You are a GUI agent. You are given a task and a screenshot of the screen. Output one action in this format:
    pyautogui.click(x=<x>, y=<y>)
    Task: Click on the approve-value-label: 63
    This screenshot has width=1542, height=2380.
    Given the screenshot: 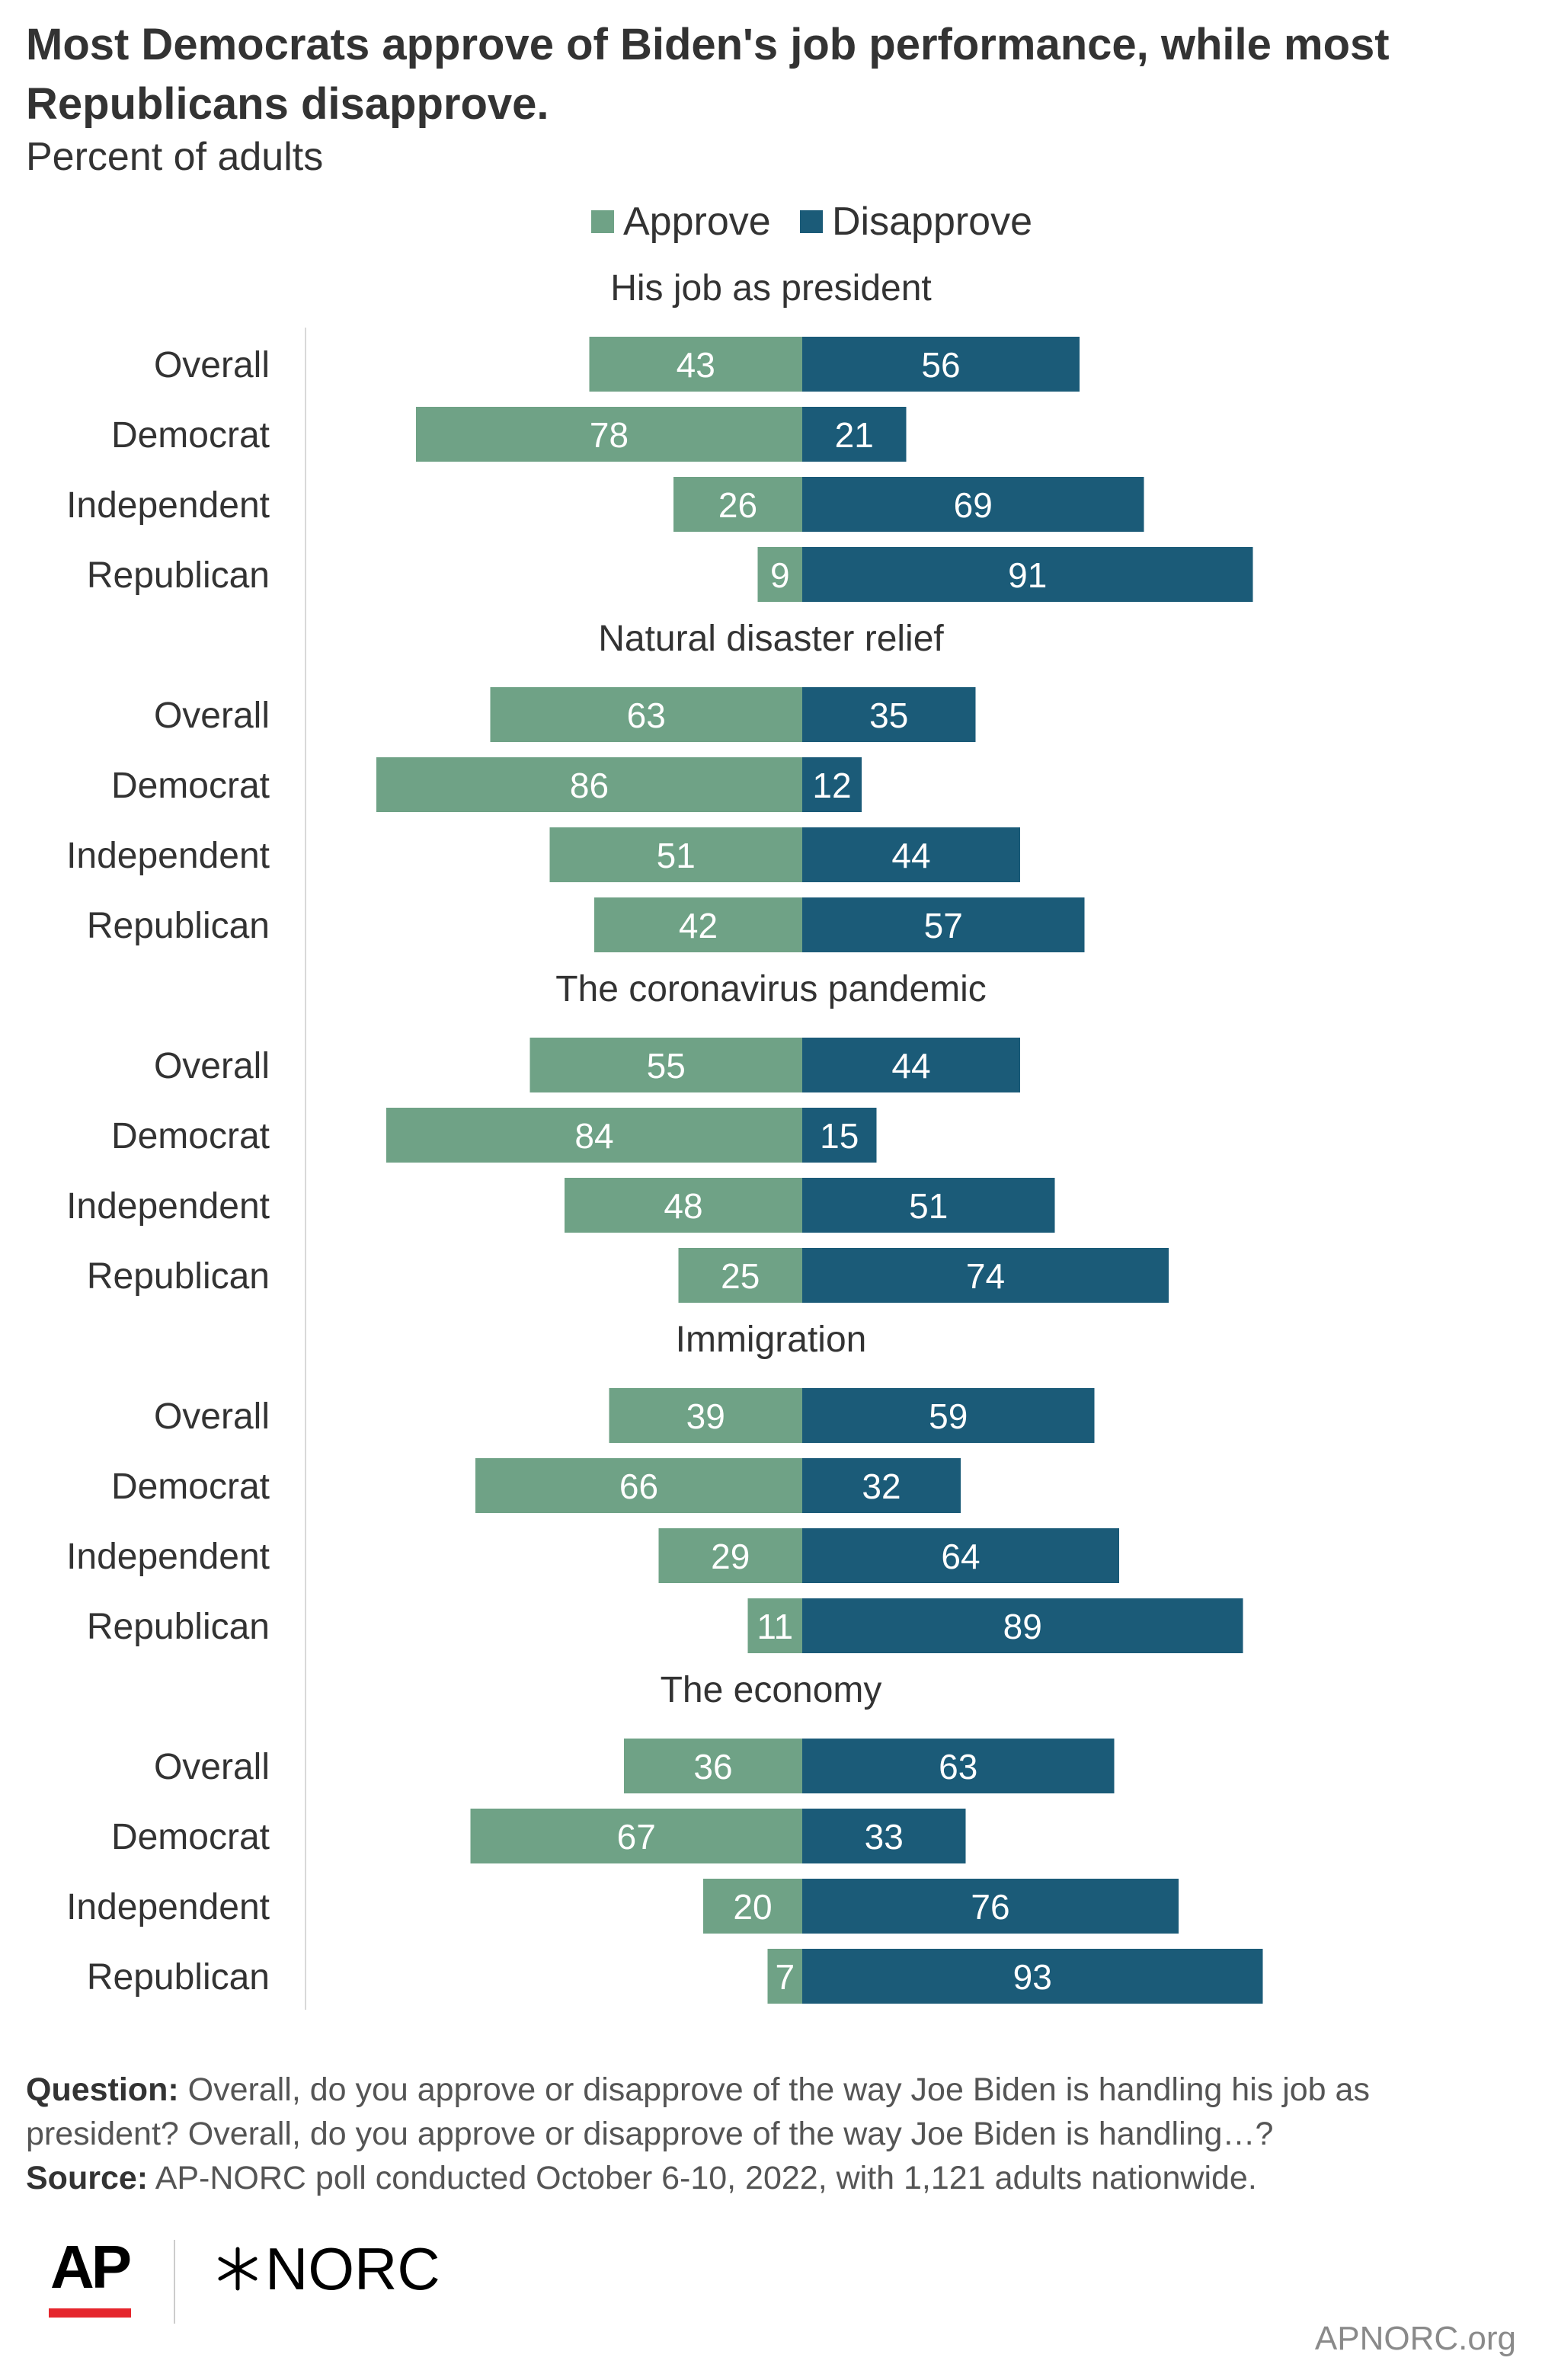 What is the action you would take?
    pyautogui.click(x=646, y=715)
    